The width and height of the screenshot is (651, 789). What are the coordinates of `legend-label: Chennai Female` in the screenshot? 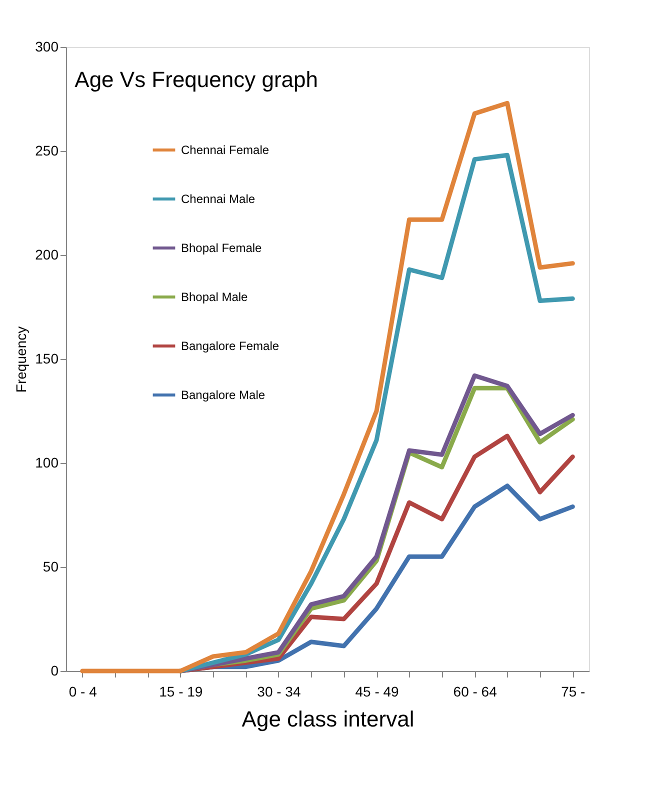 It's located at (225, 150).